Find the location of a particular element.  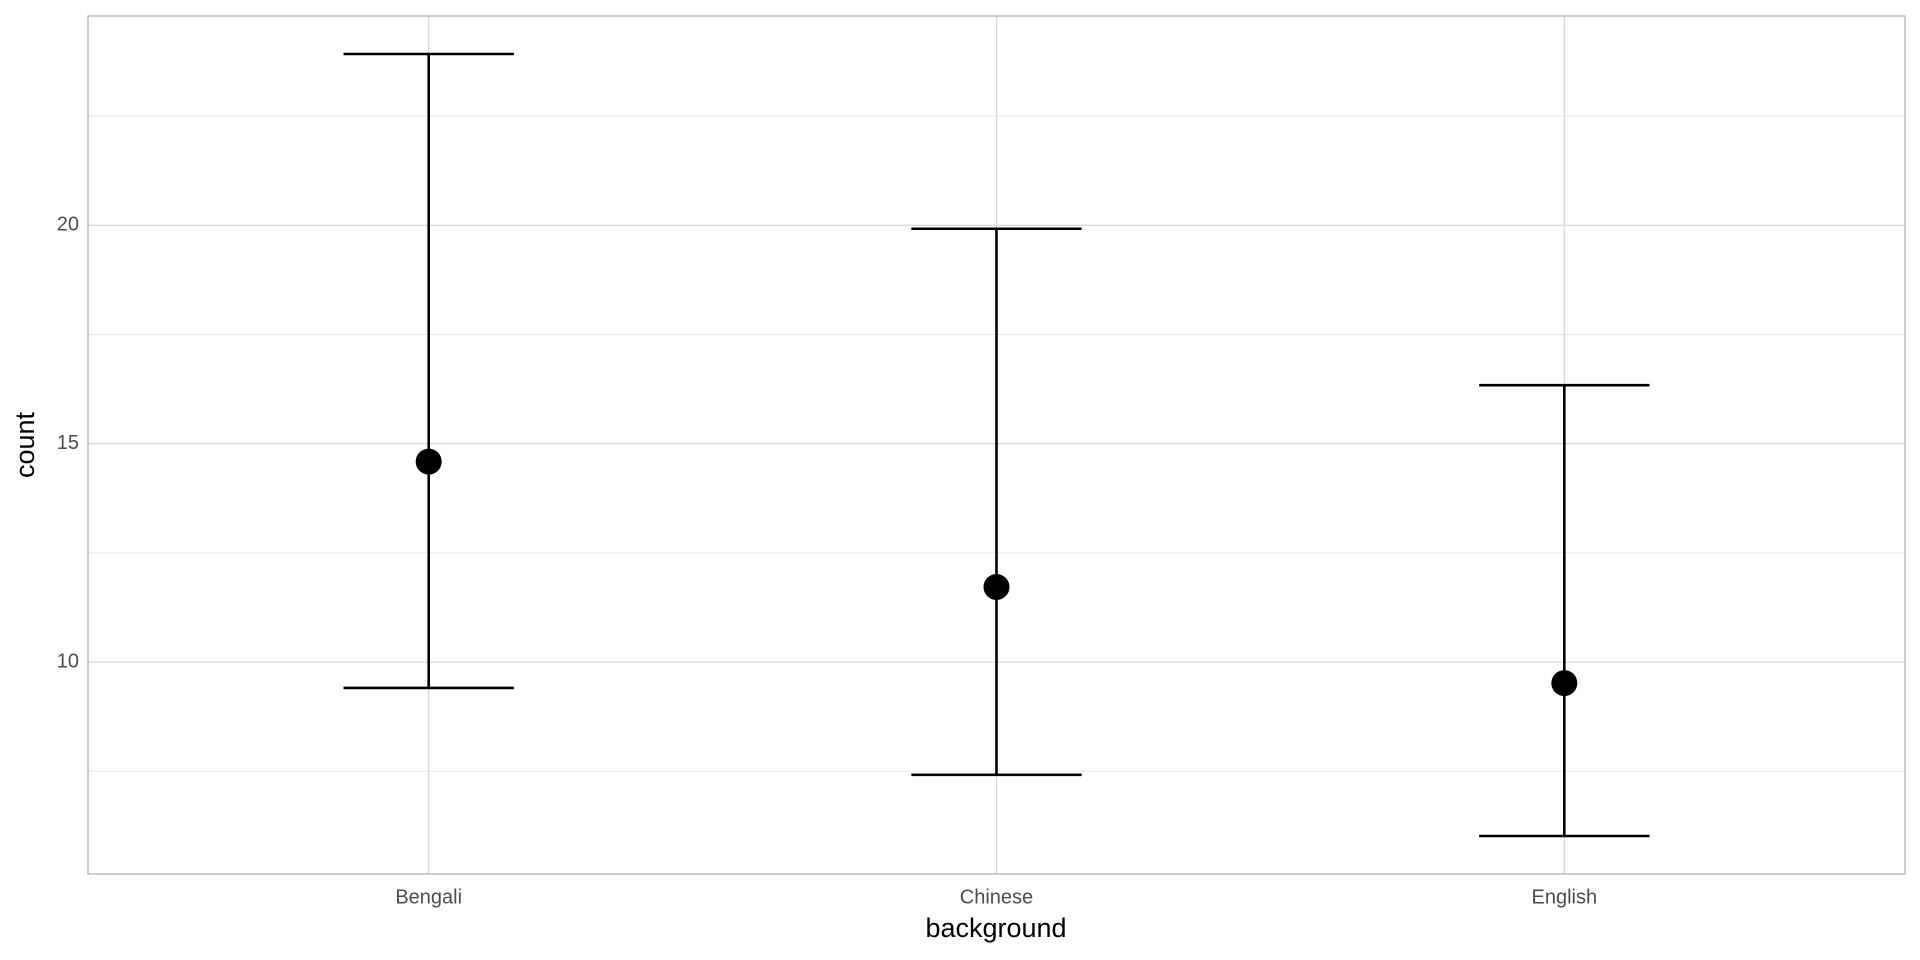

y-tick-label: 10 is located at coordinates (68, 661).